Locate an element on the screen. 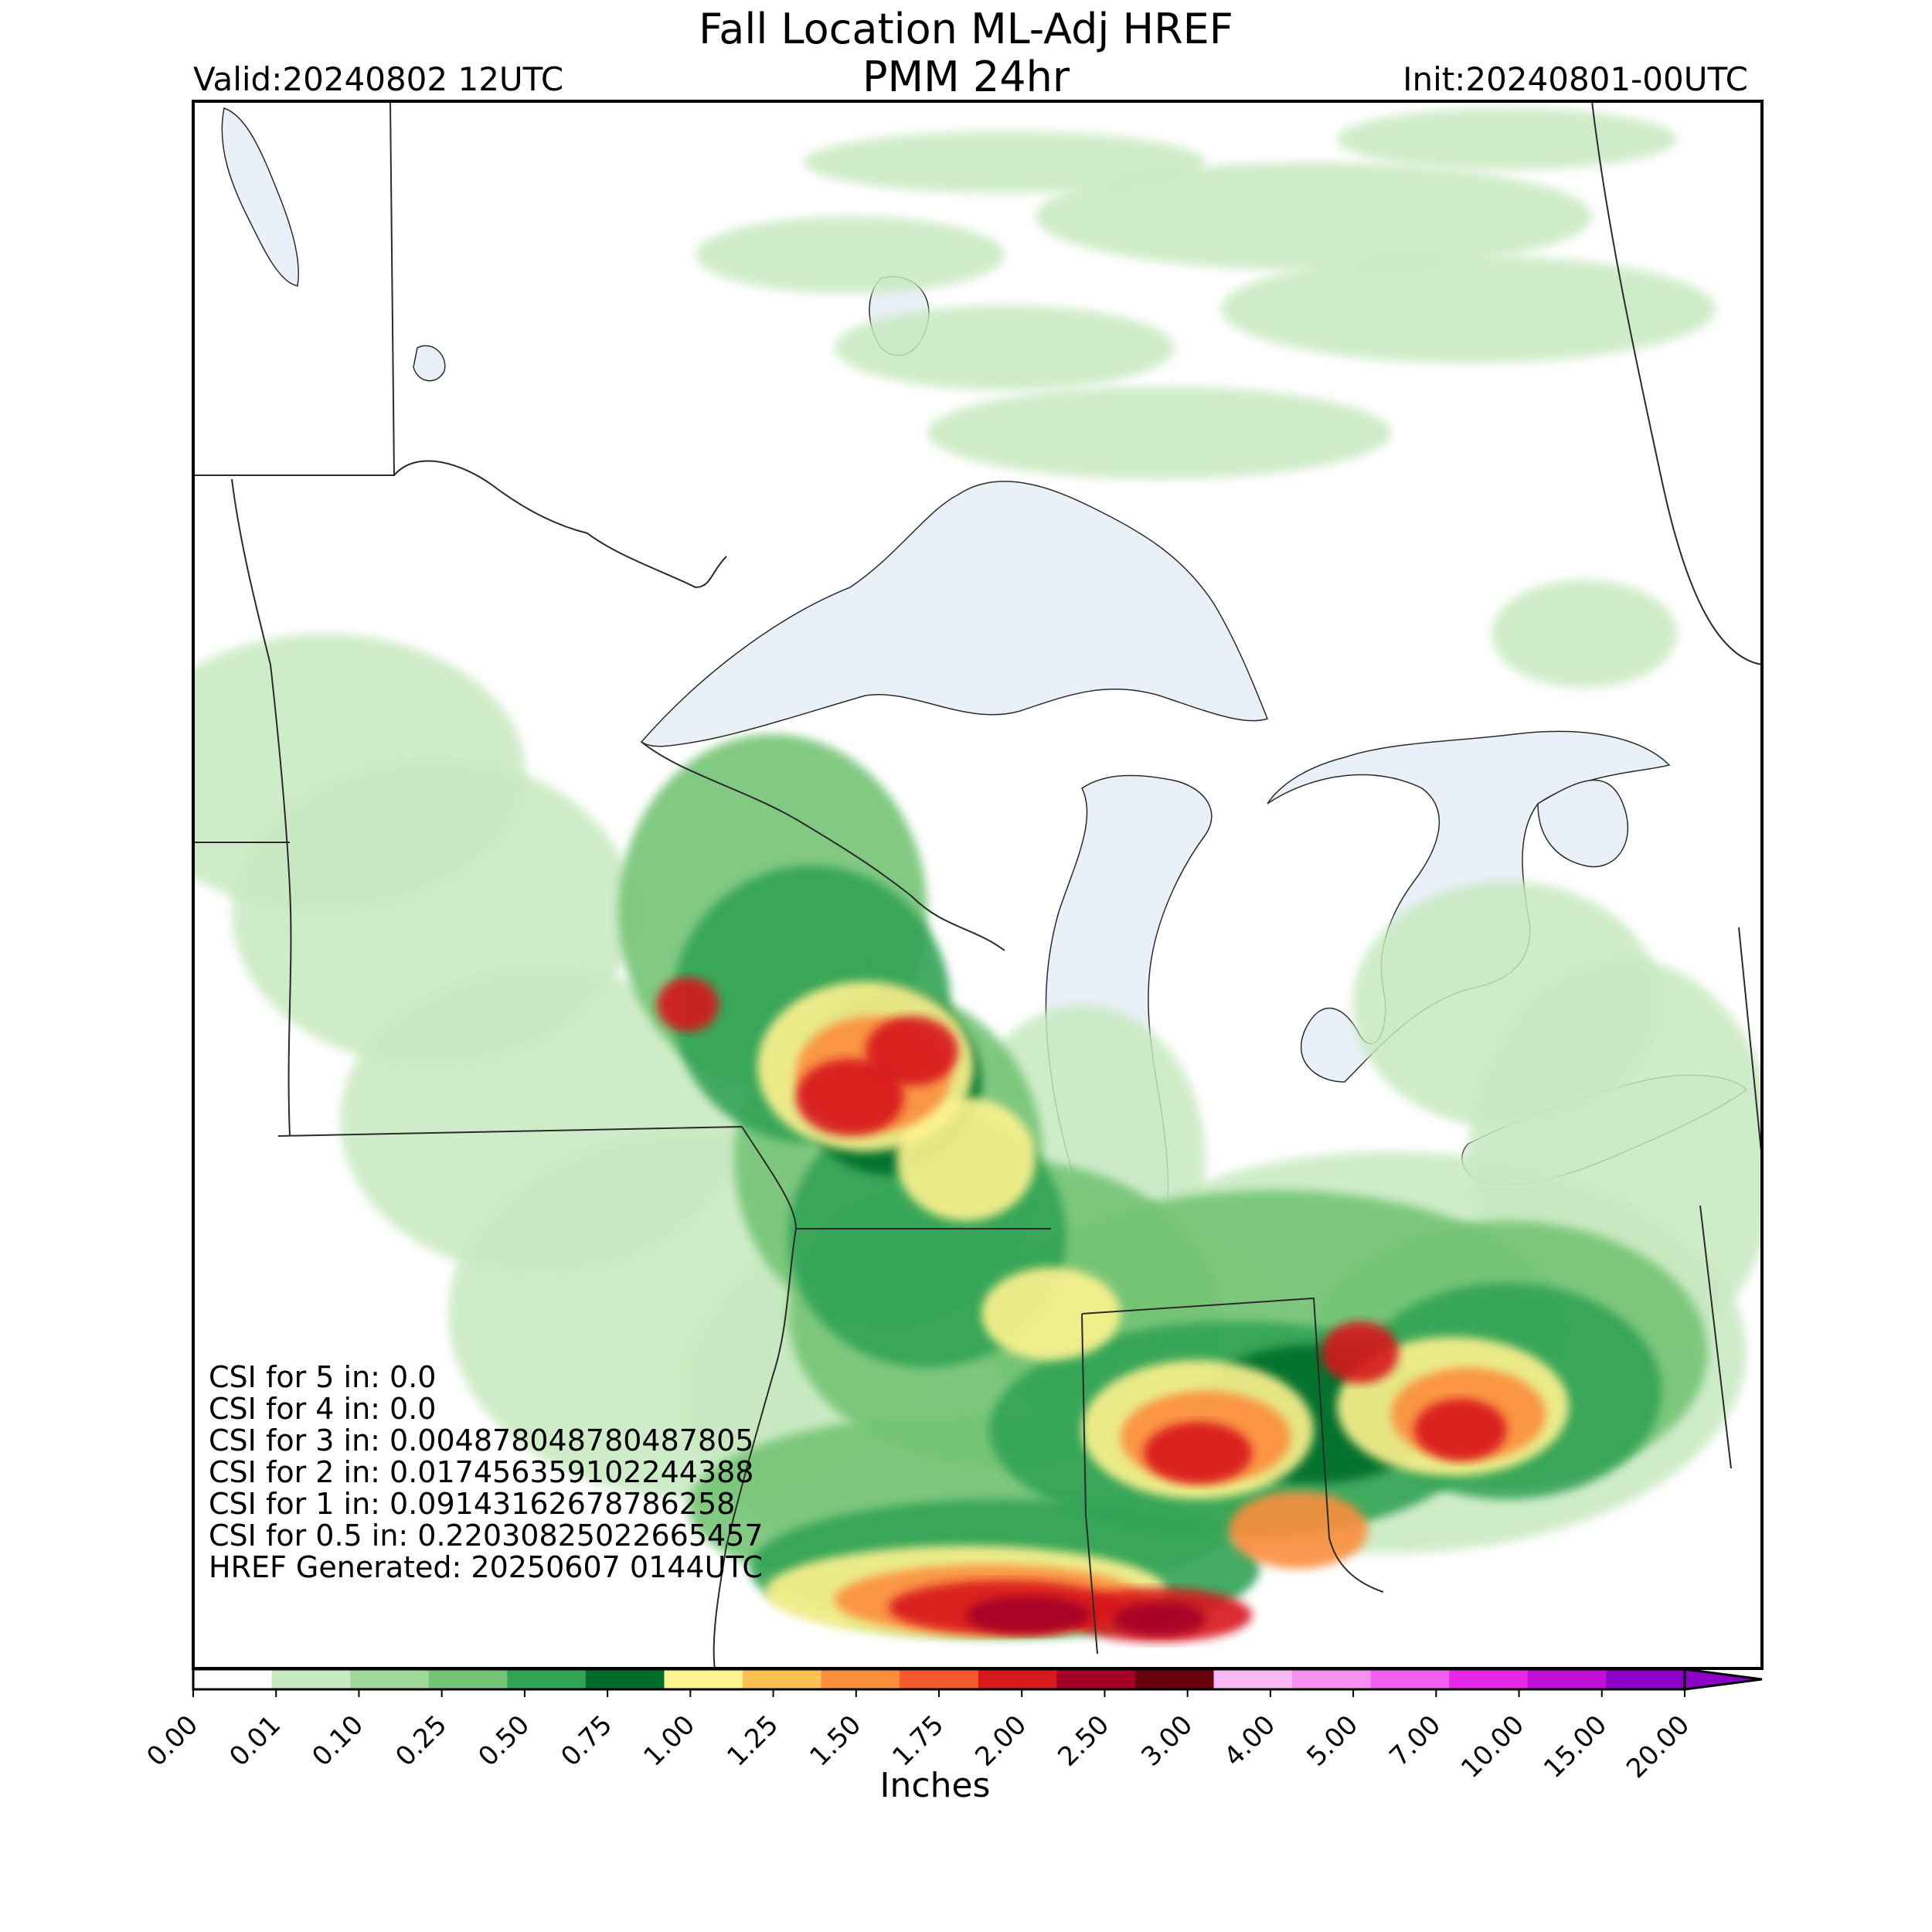 This screenshot has width=1932, height=1932. border-ontario-quebec is located at coordinates (1676, 383).